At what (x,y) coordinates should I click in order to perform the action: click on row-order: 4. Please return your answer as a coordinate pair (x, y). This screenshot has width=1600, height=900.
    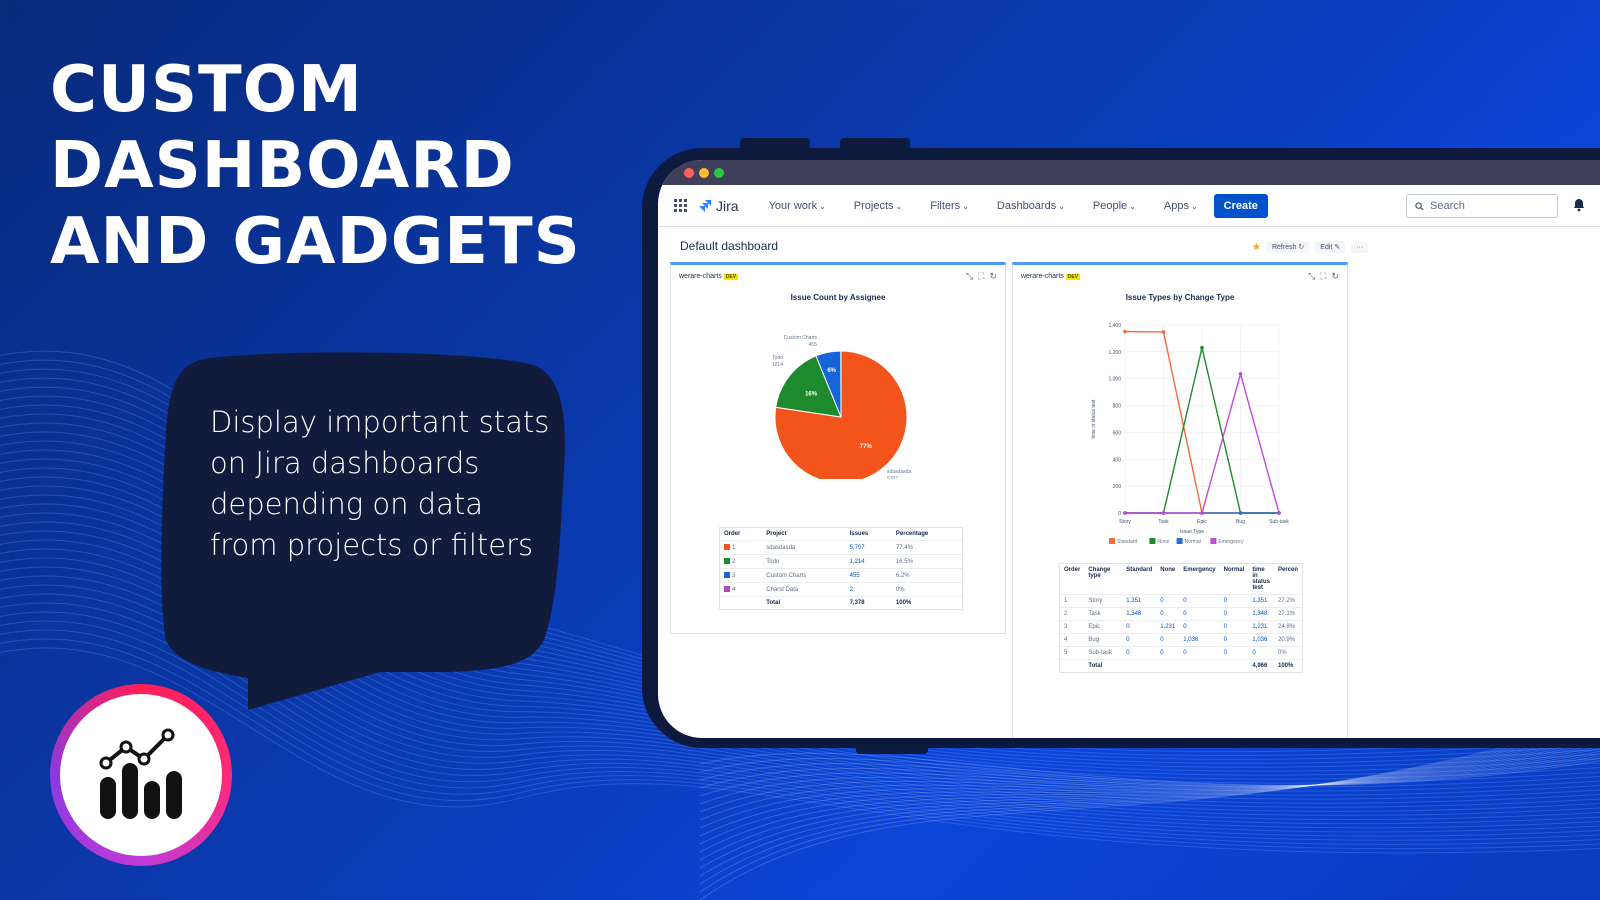
    Looking at the image, I should click on (741, 589).